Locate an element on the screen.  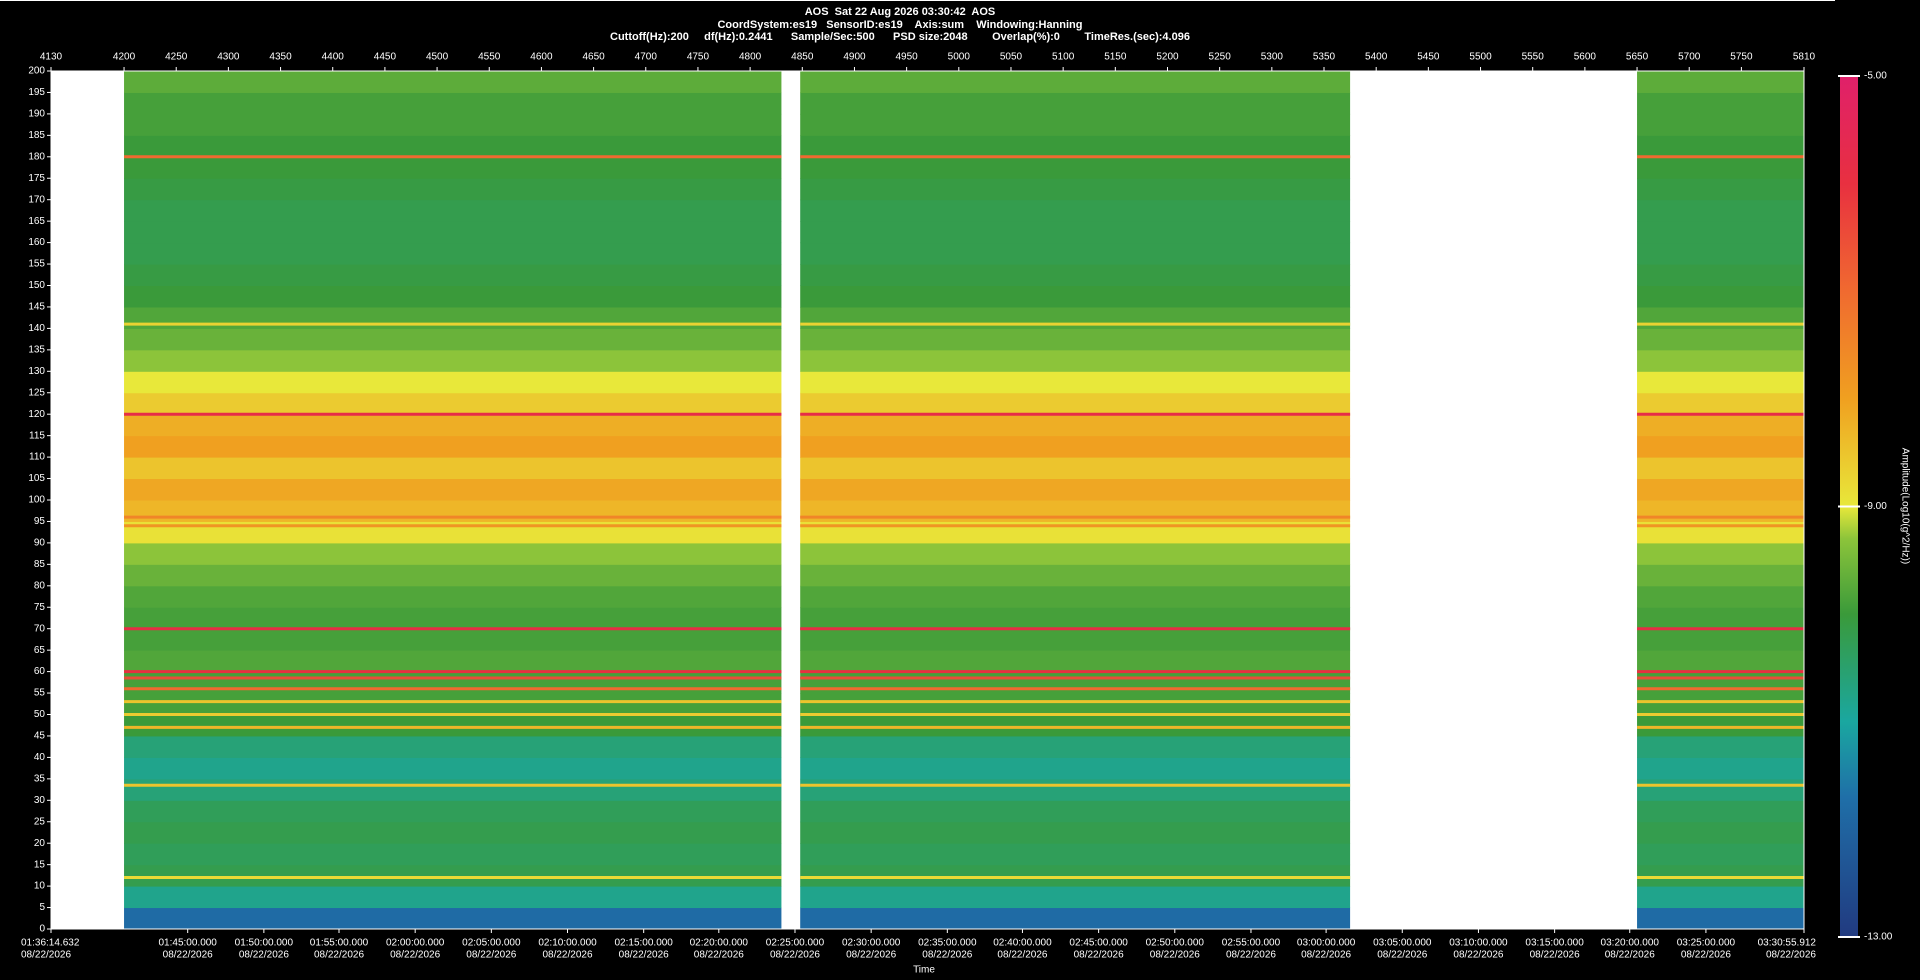
x-tick-label: 4250 is located at coordinates (176, 57).